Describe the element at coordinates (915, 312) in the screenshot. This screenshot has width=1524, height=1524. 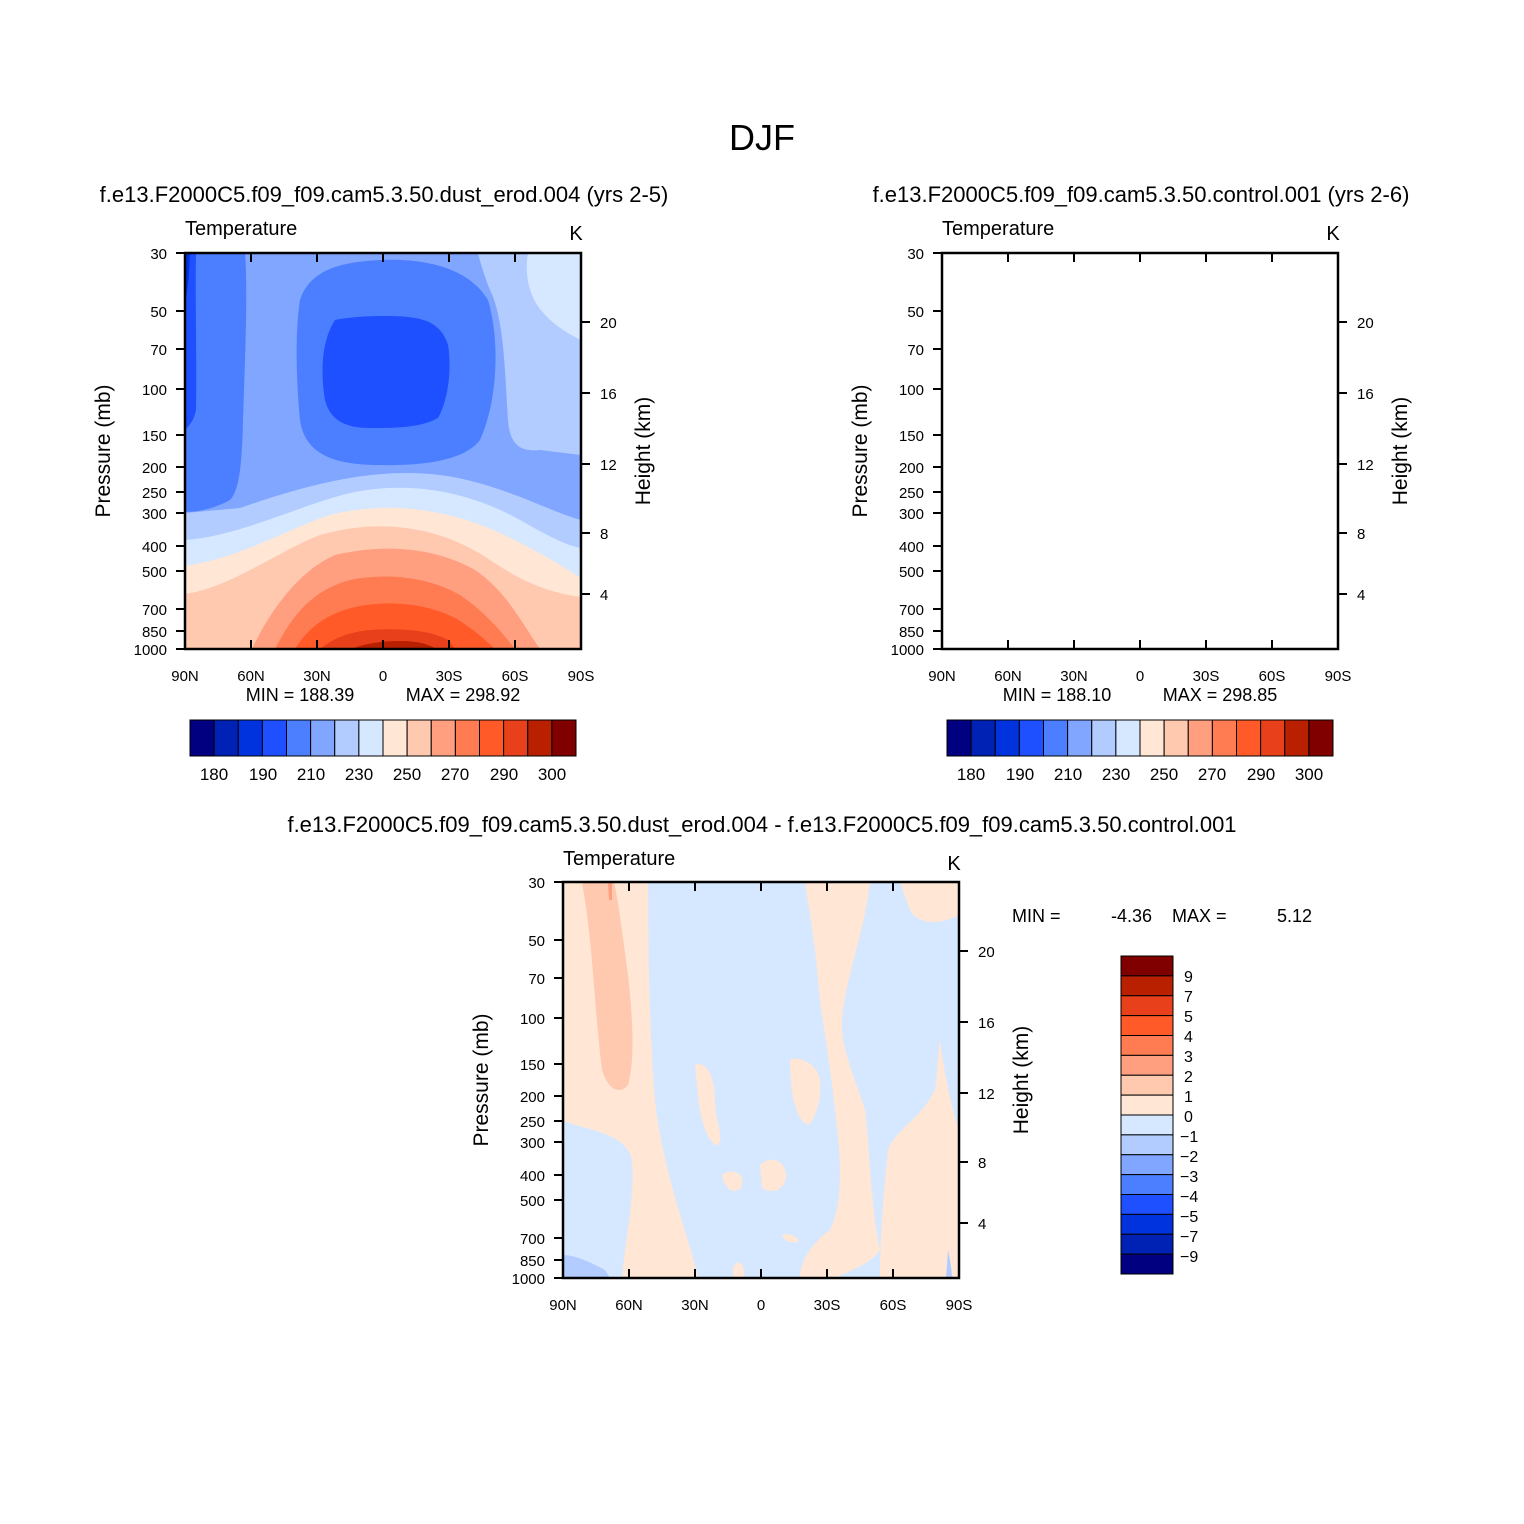
I see `y-tick-label: 50` at that location.